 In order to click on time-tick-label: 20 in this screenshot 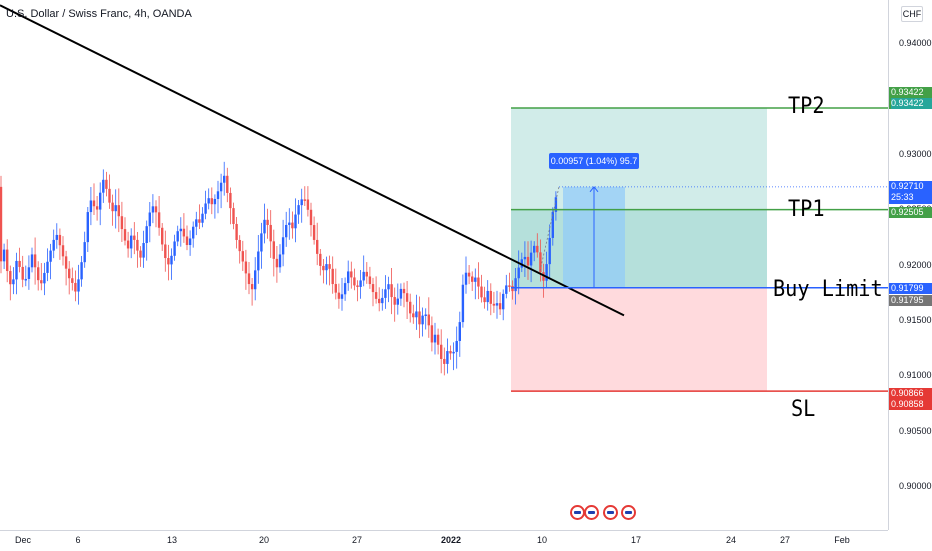, I will do `click(264, 540)`.